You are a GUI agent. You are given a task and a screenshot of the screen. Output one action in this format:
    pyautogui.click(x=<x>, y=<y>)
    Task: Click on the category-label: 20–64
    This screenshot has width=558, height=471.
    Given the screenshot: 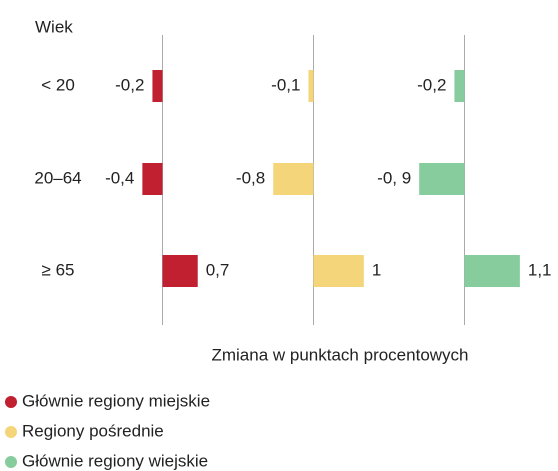 What is the action you would take?
    pyautogui.click(x=57, y=177)
    